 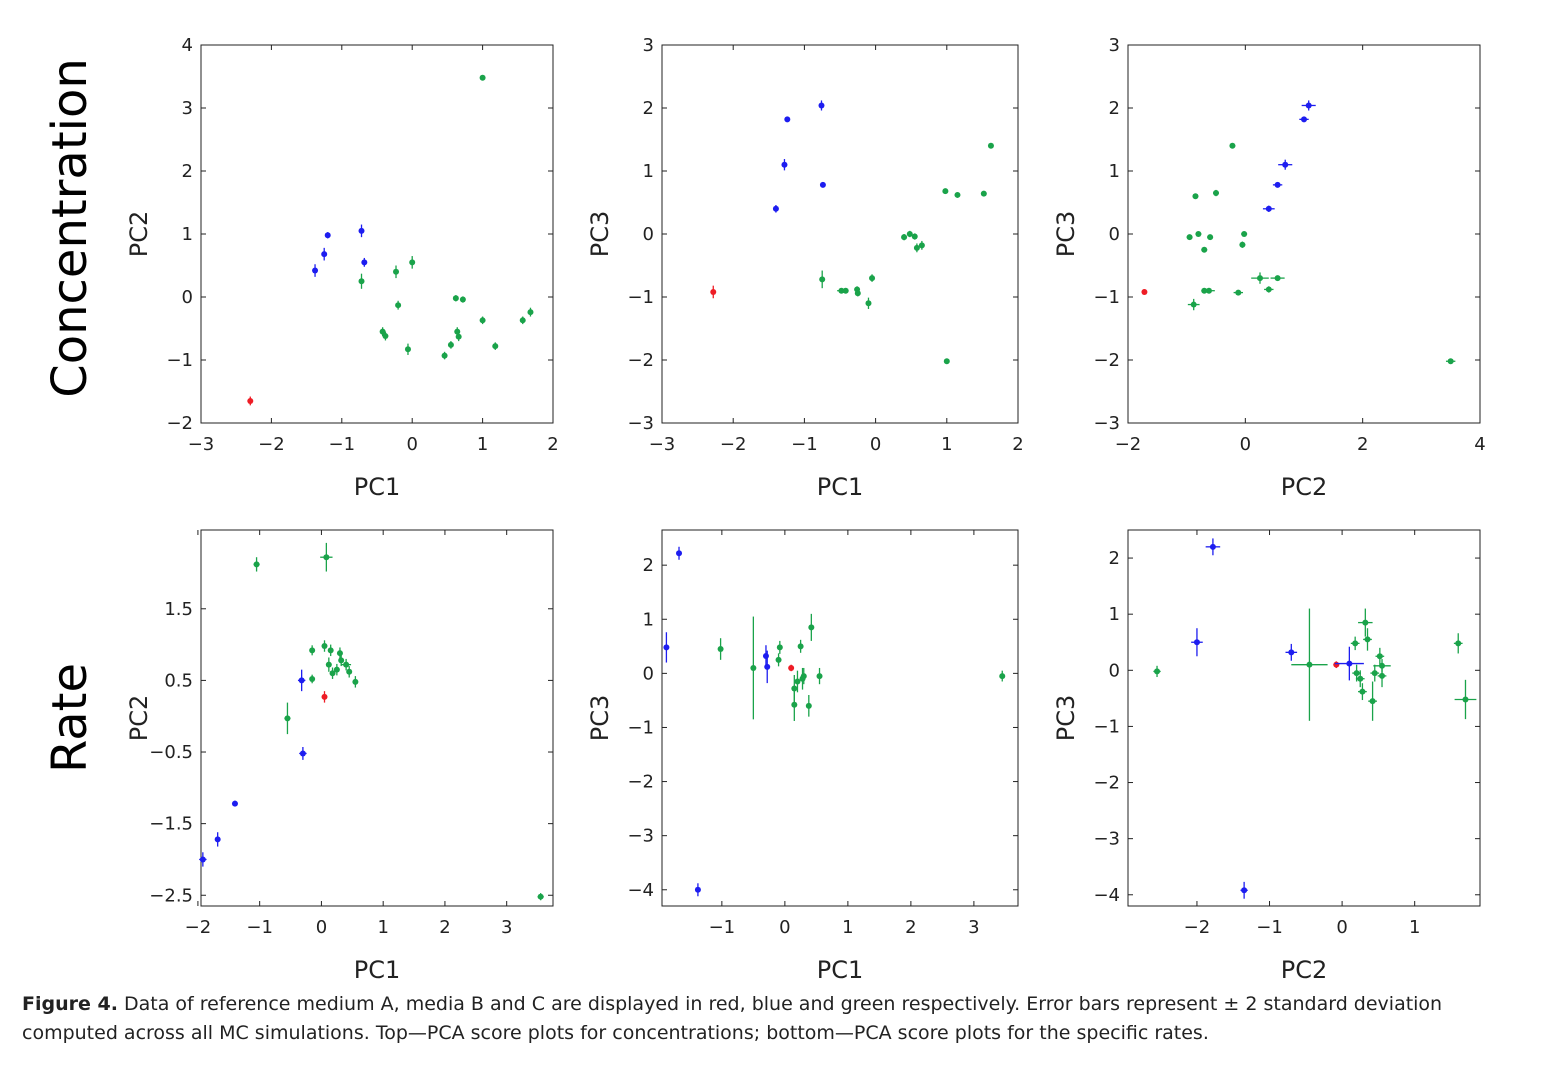 I want to click on x-tick-label: −3, so click(x=662, y=444).